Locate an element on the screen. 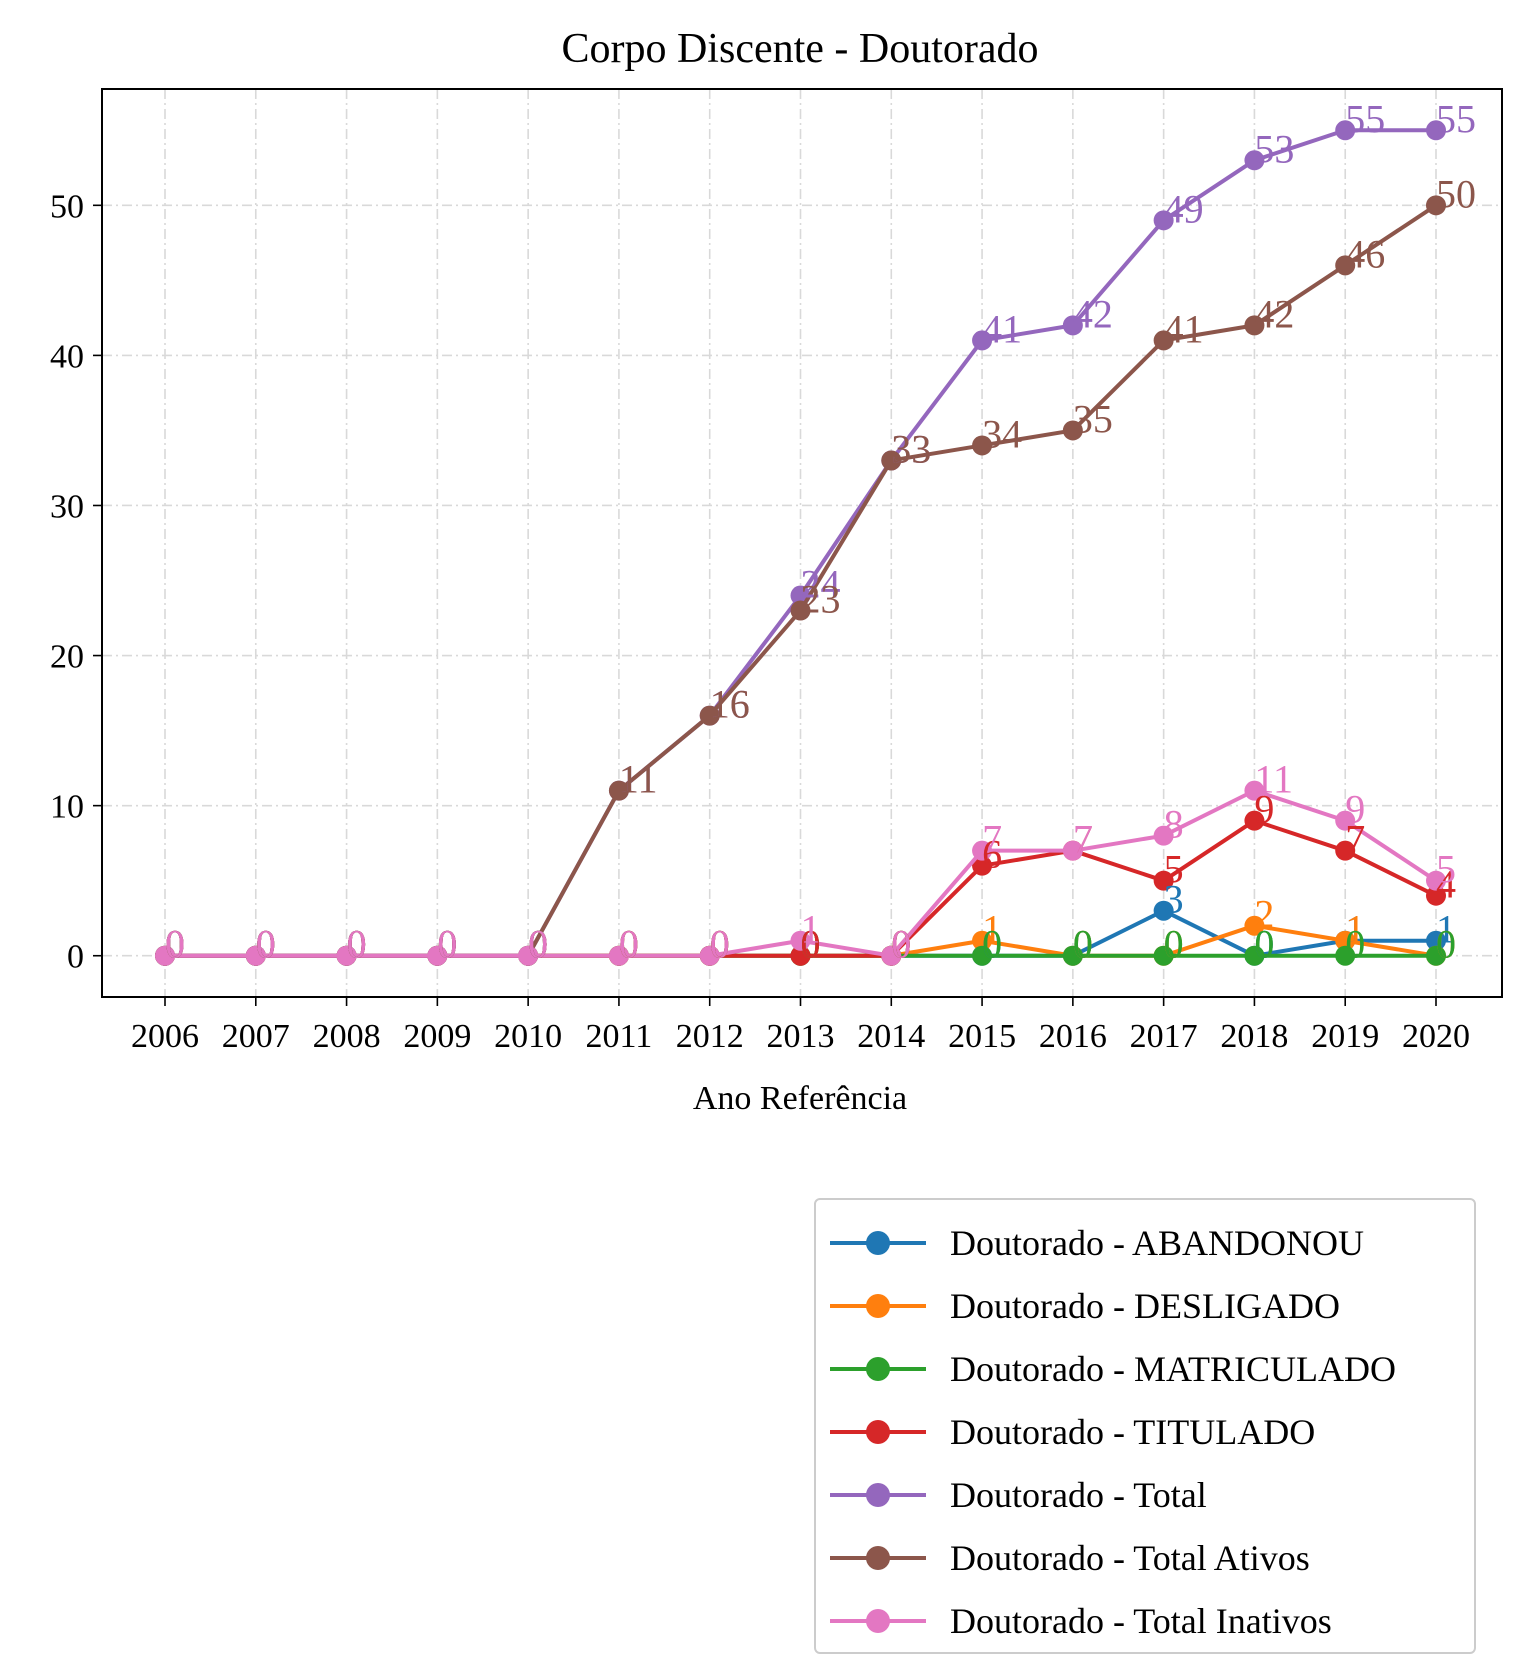 The width and height of the screenshot is (1525, 1679). x-tick-label: 2019 is located at coordinates (1345, 1036).